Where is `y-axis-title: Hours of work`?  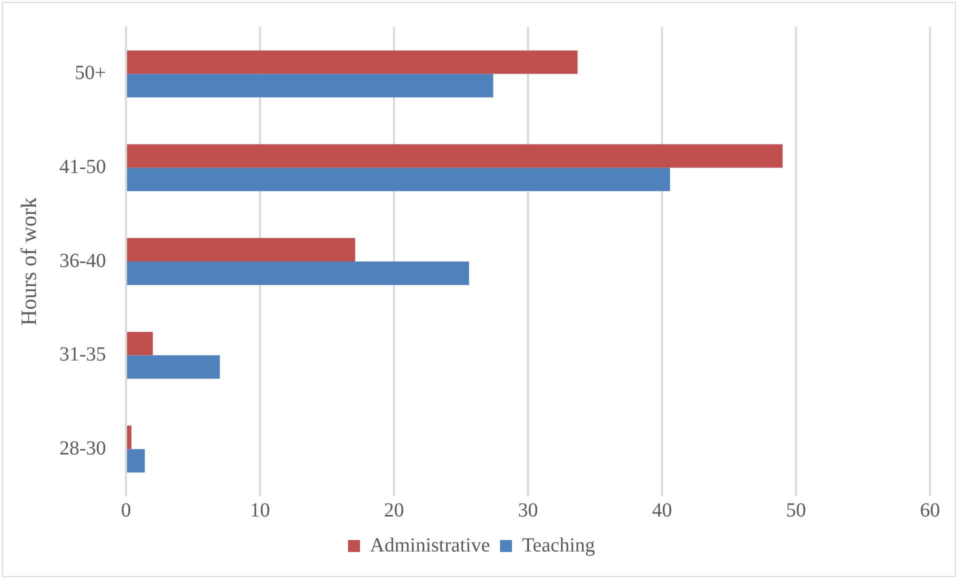 y-axis-title: Hours of work is located at coordinates (28, 261).